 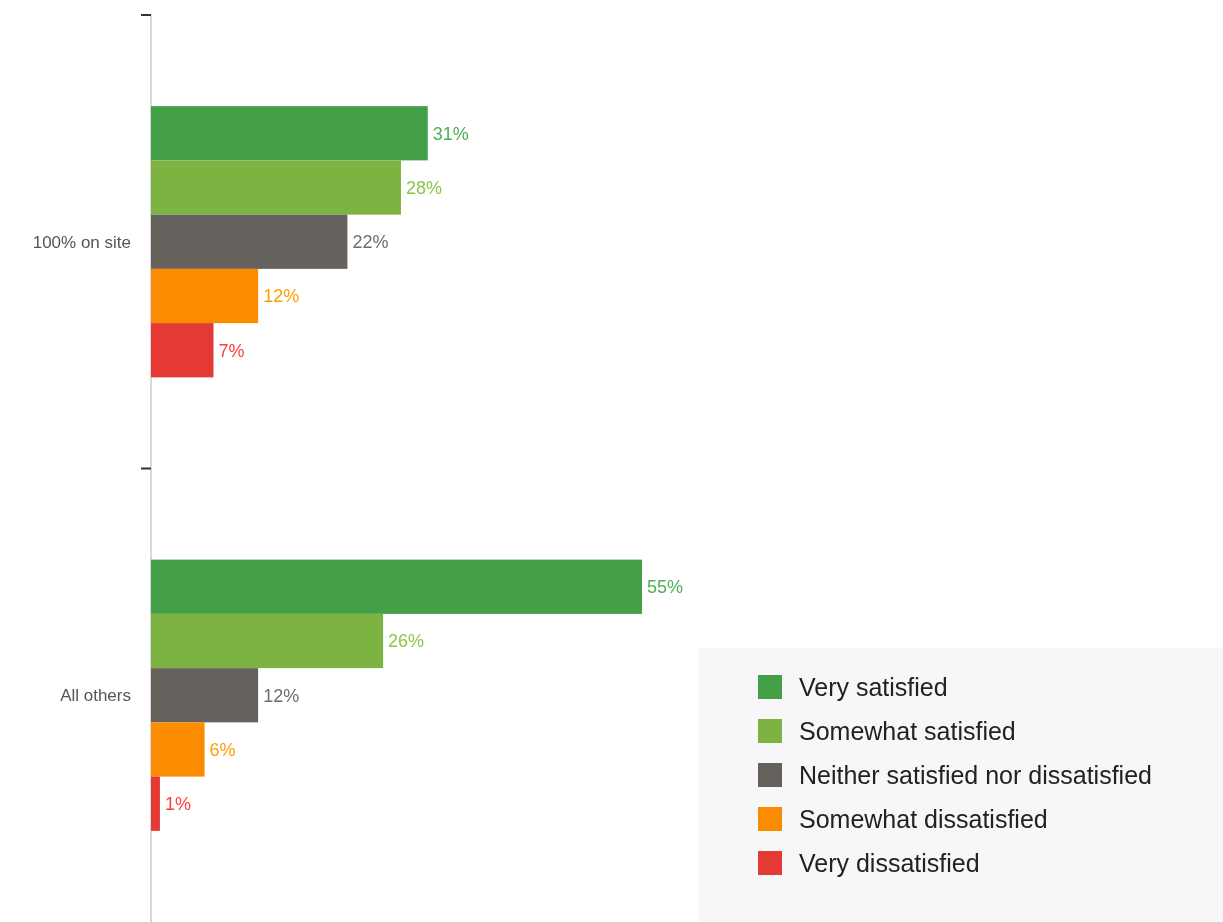 I want to click on data-label: 22%, so click(x=370, y=242).